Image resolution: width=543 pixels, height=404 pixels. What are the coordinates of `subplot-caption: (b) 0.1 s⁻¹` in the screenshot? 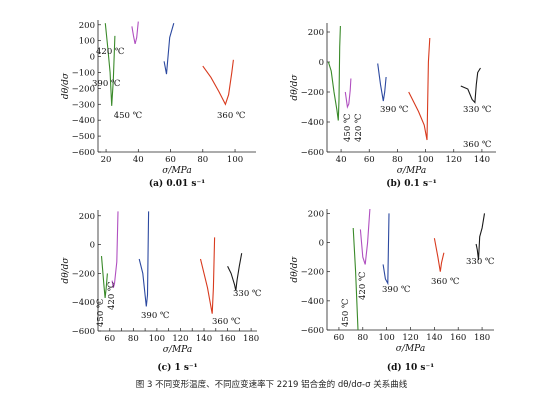 It's located at (411, 183).